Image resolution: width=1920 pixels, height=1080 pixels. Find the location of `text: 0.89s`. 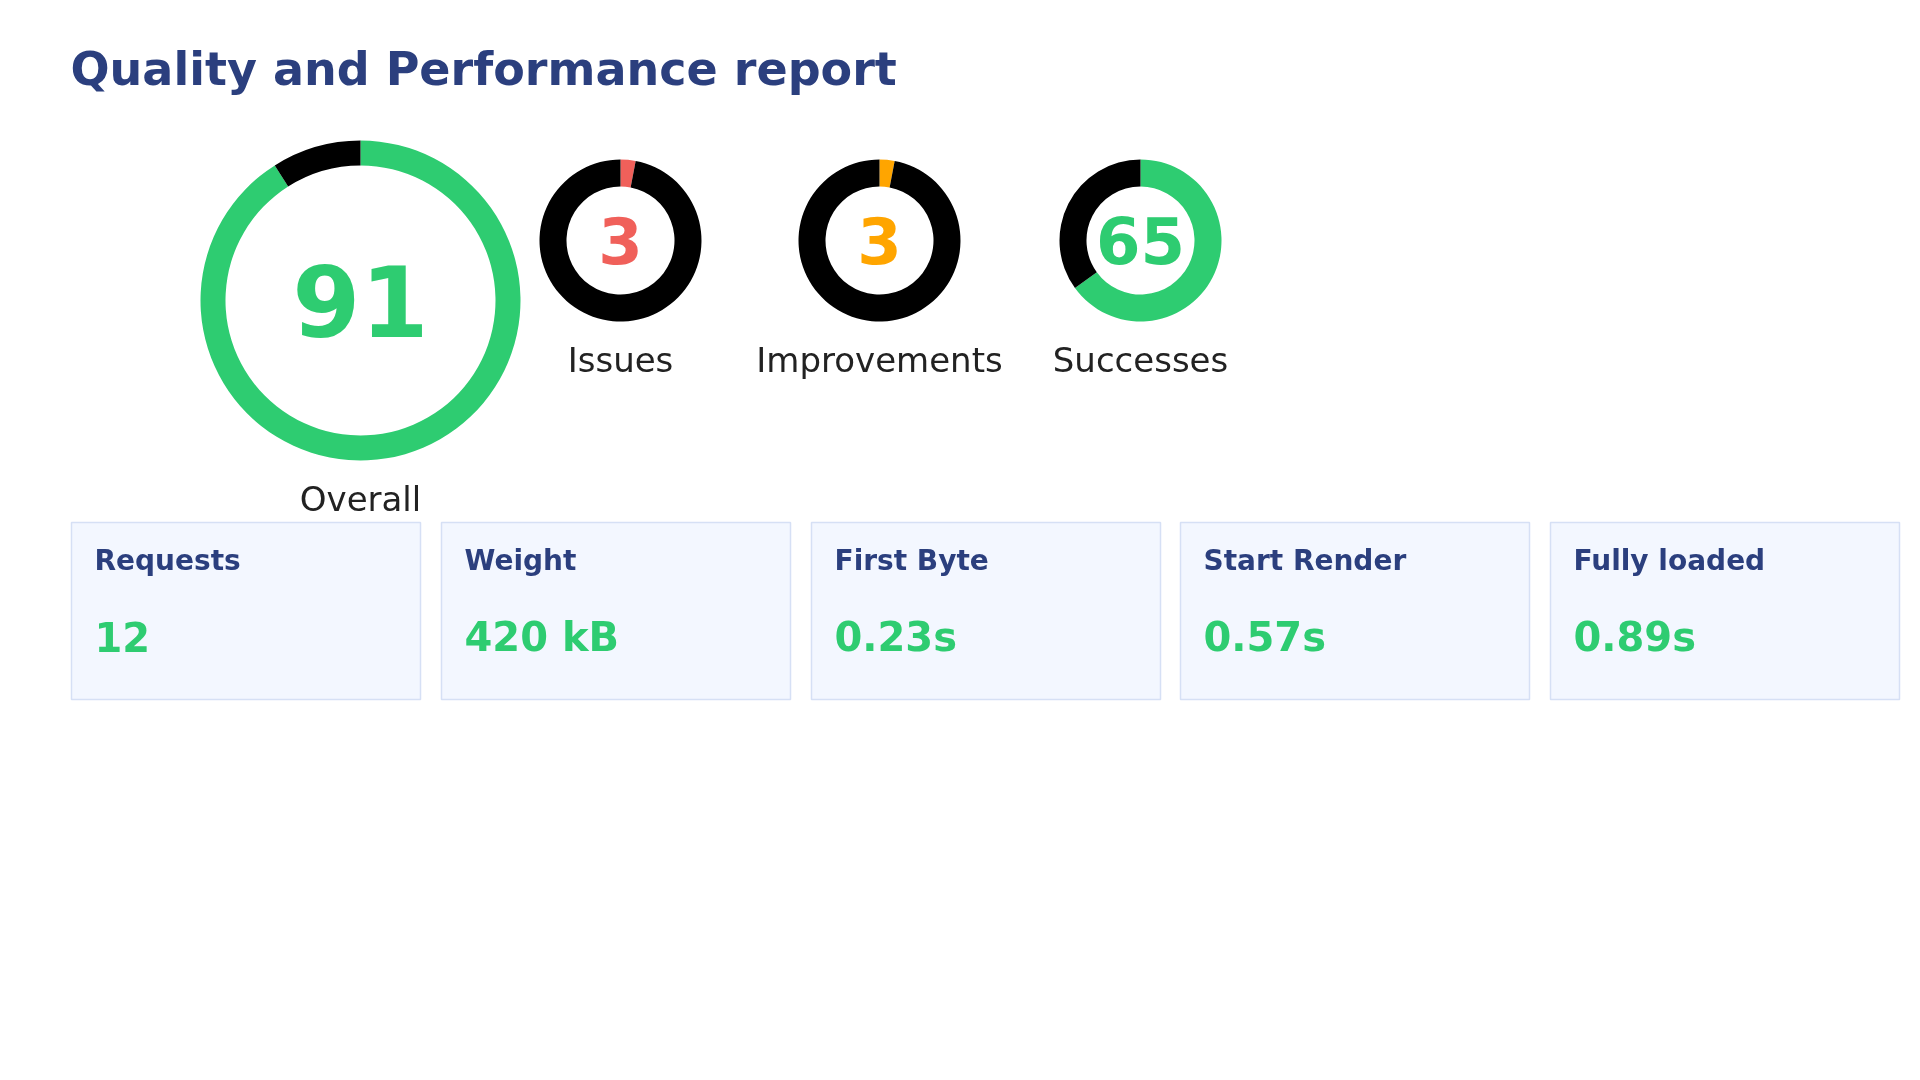

text: 0.89s is located at coordinates (1634, 636).